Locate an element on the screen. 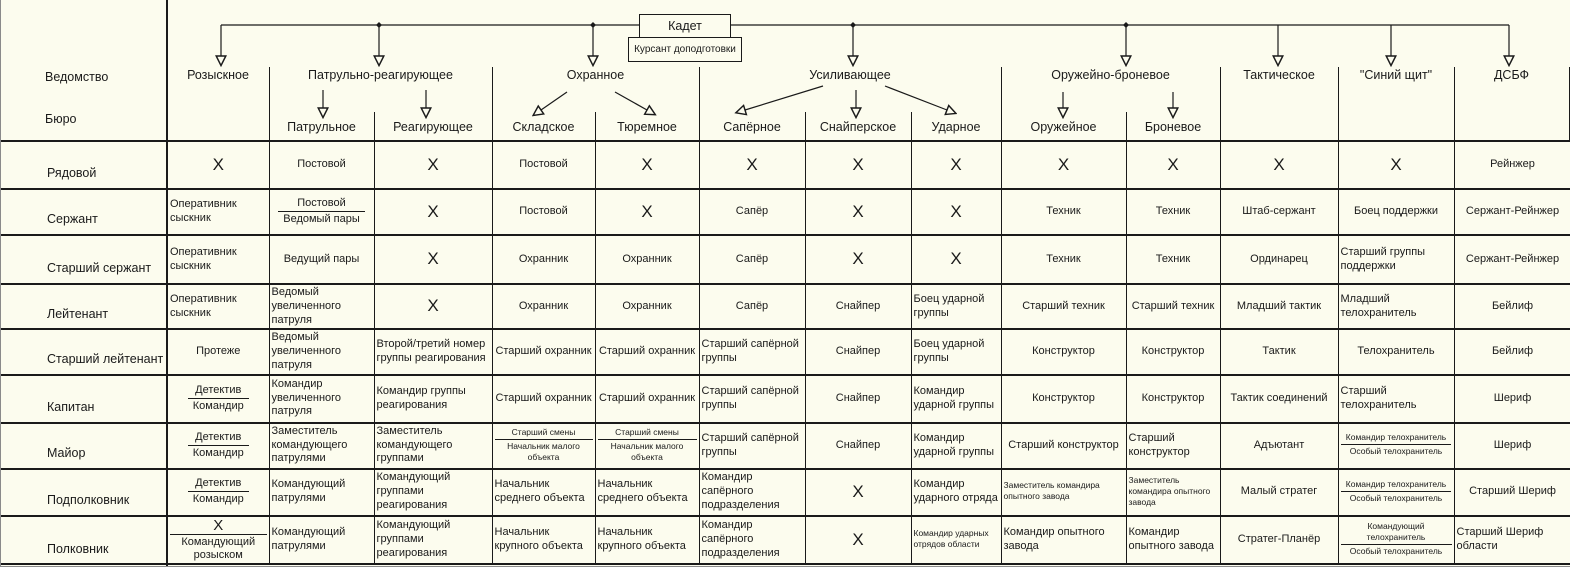  cell-text: Штаб-сержант is located at coordinates (1279, 211).